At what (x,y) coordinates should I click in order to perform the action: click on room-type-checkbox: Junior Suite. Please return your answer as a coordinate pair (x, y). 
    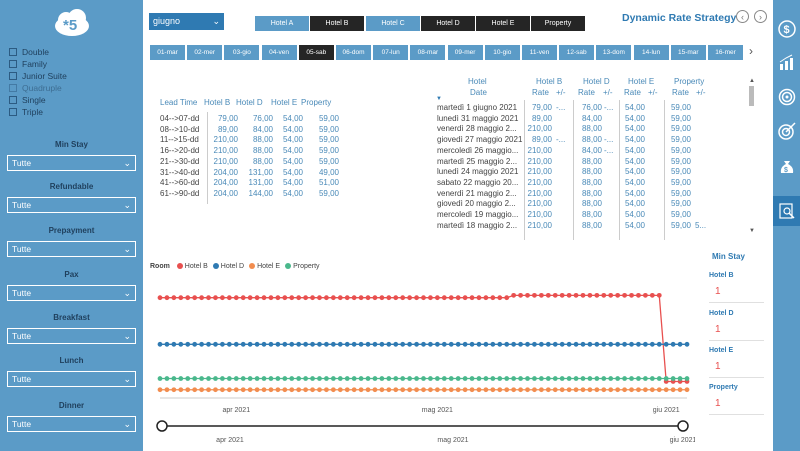
    Looking at the image, I should click on (38, 76).